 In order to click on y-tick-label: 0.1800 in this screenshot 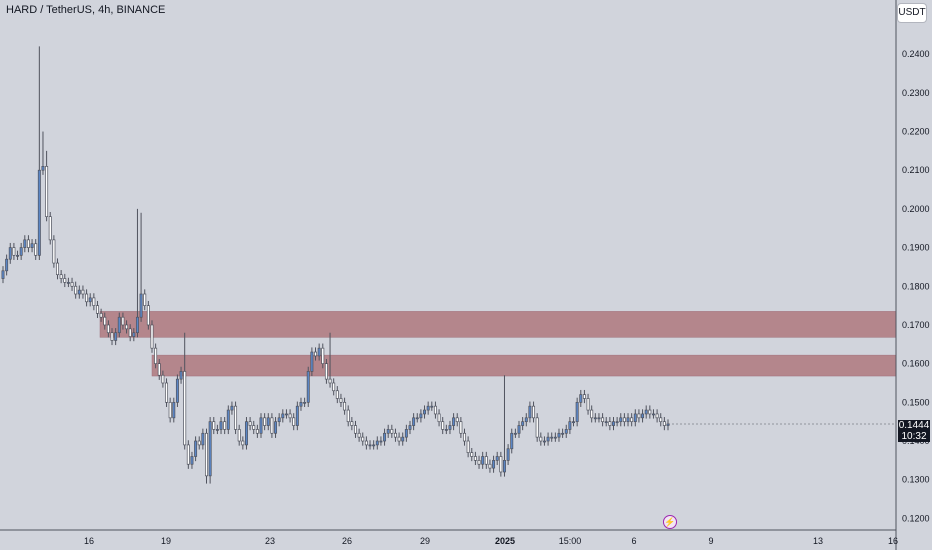, I will do `click(916, 286)`.